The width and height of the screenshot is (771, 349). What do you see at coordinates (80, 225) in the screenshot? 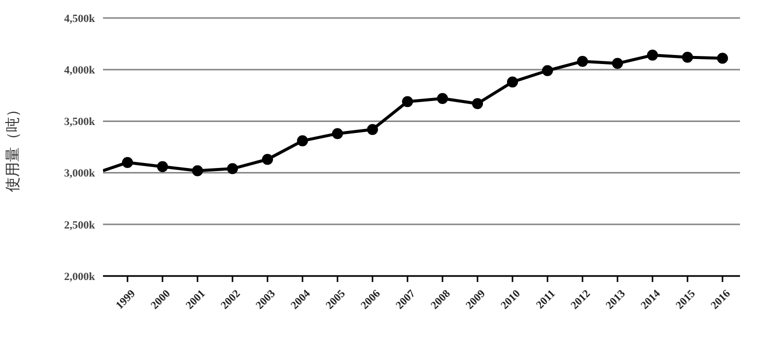
I see `y-tick-label: 2,500k` at bounding box center [80, 225].